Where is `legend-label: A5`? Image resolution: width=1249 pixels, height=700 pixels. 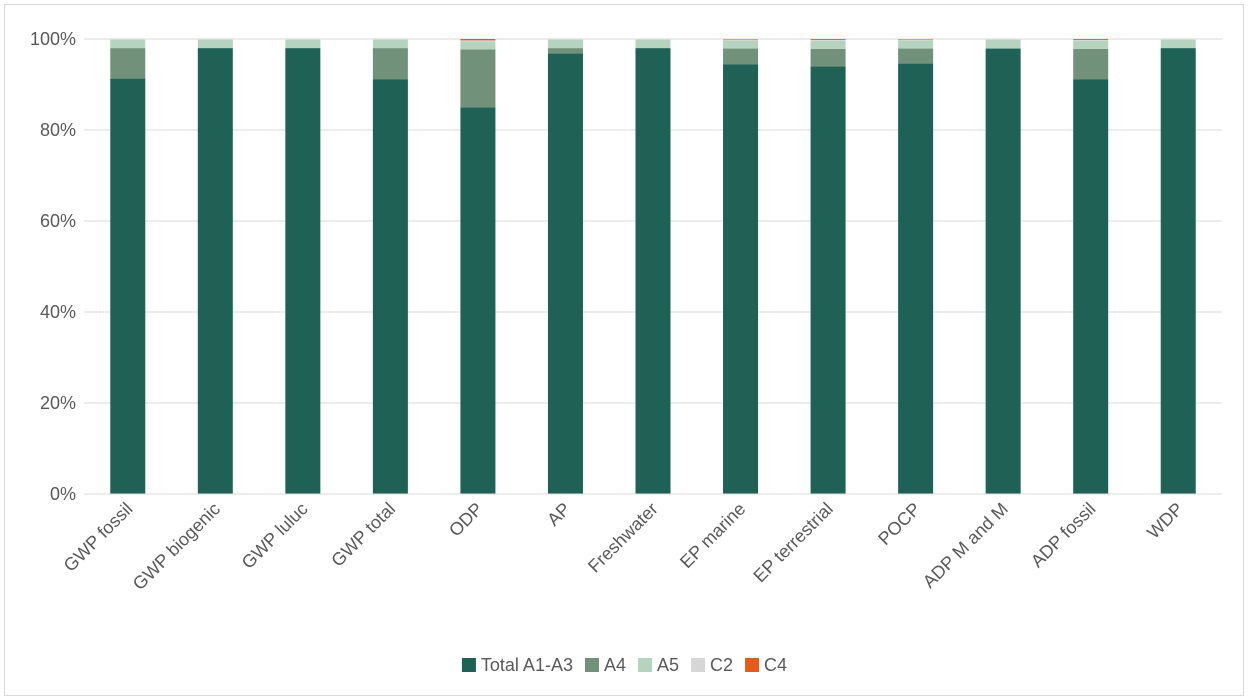 legend-label: A5 is located at coordinates (668, 665).